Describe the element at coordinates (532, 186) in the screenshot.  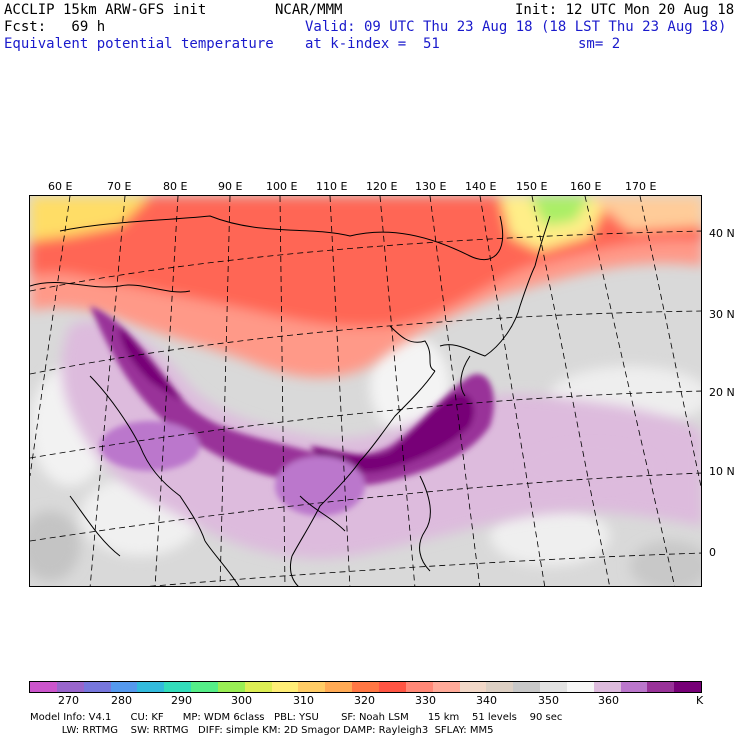
I see `lon-label: 150 E` at that location.